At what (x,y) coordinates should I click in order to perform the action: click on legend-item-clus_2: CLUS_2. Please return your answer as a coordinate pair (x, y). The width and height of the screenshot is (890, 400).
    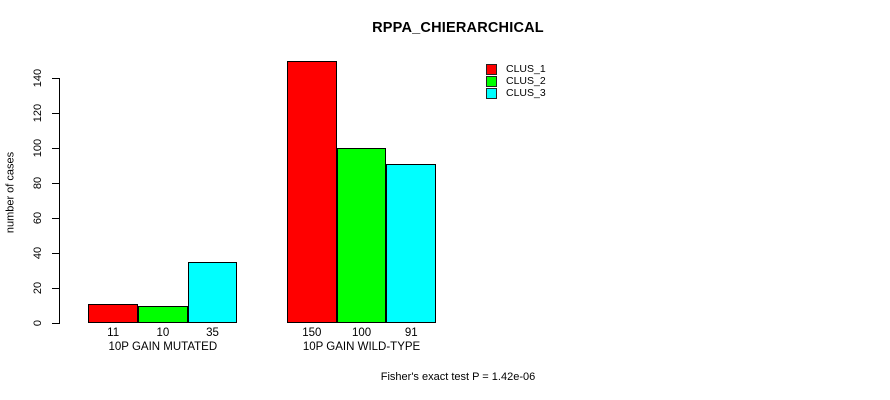
    Looking at the image, I should click on (516, 81).